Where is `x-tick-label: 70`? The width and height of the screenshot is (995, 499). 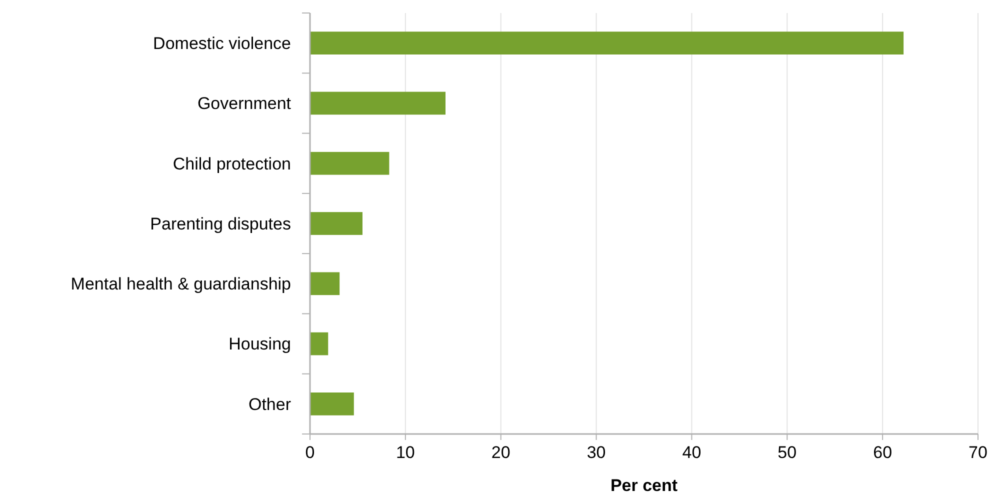
x-tick-label: 70 is located at coordinates (978, 452).